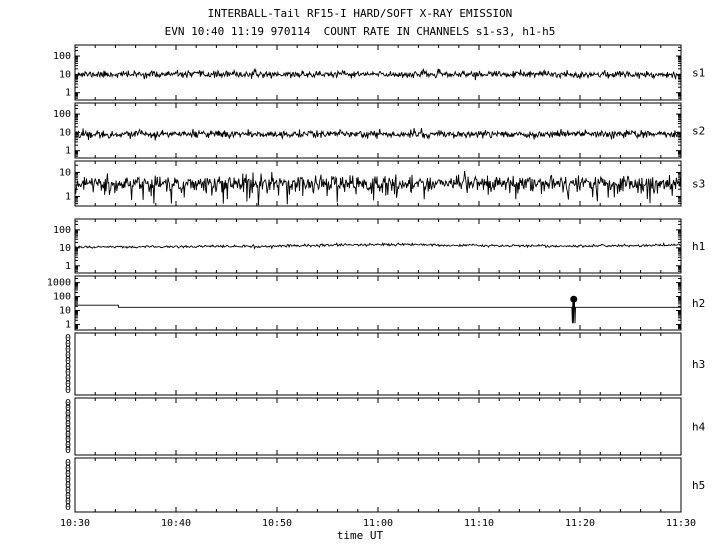 The width and height of the screenshot is (720, 550). I want to click on panel-s1: 100 10 1 s1, so click(379, 72).